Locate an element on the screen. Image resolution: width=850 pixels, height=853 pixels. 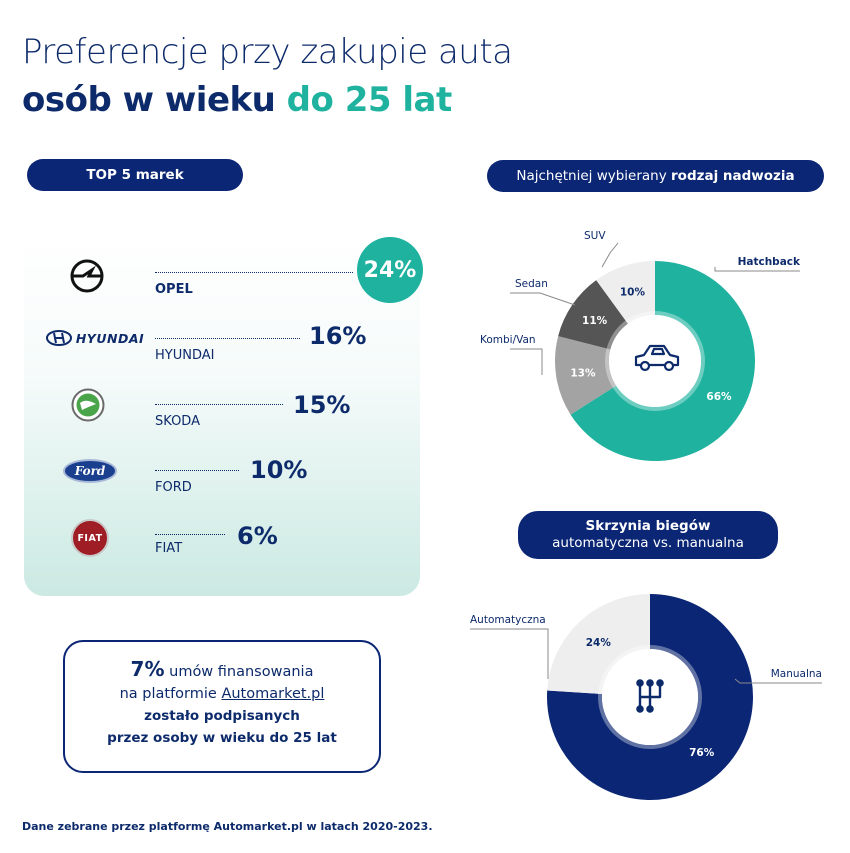
brand-name: OPEL is located at coordinates (174, 289).